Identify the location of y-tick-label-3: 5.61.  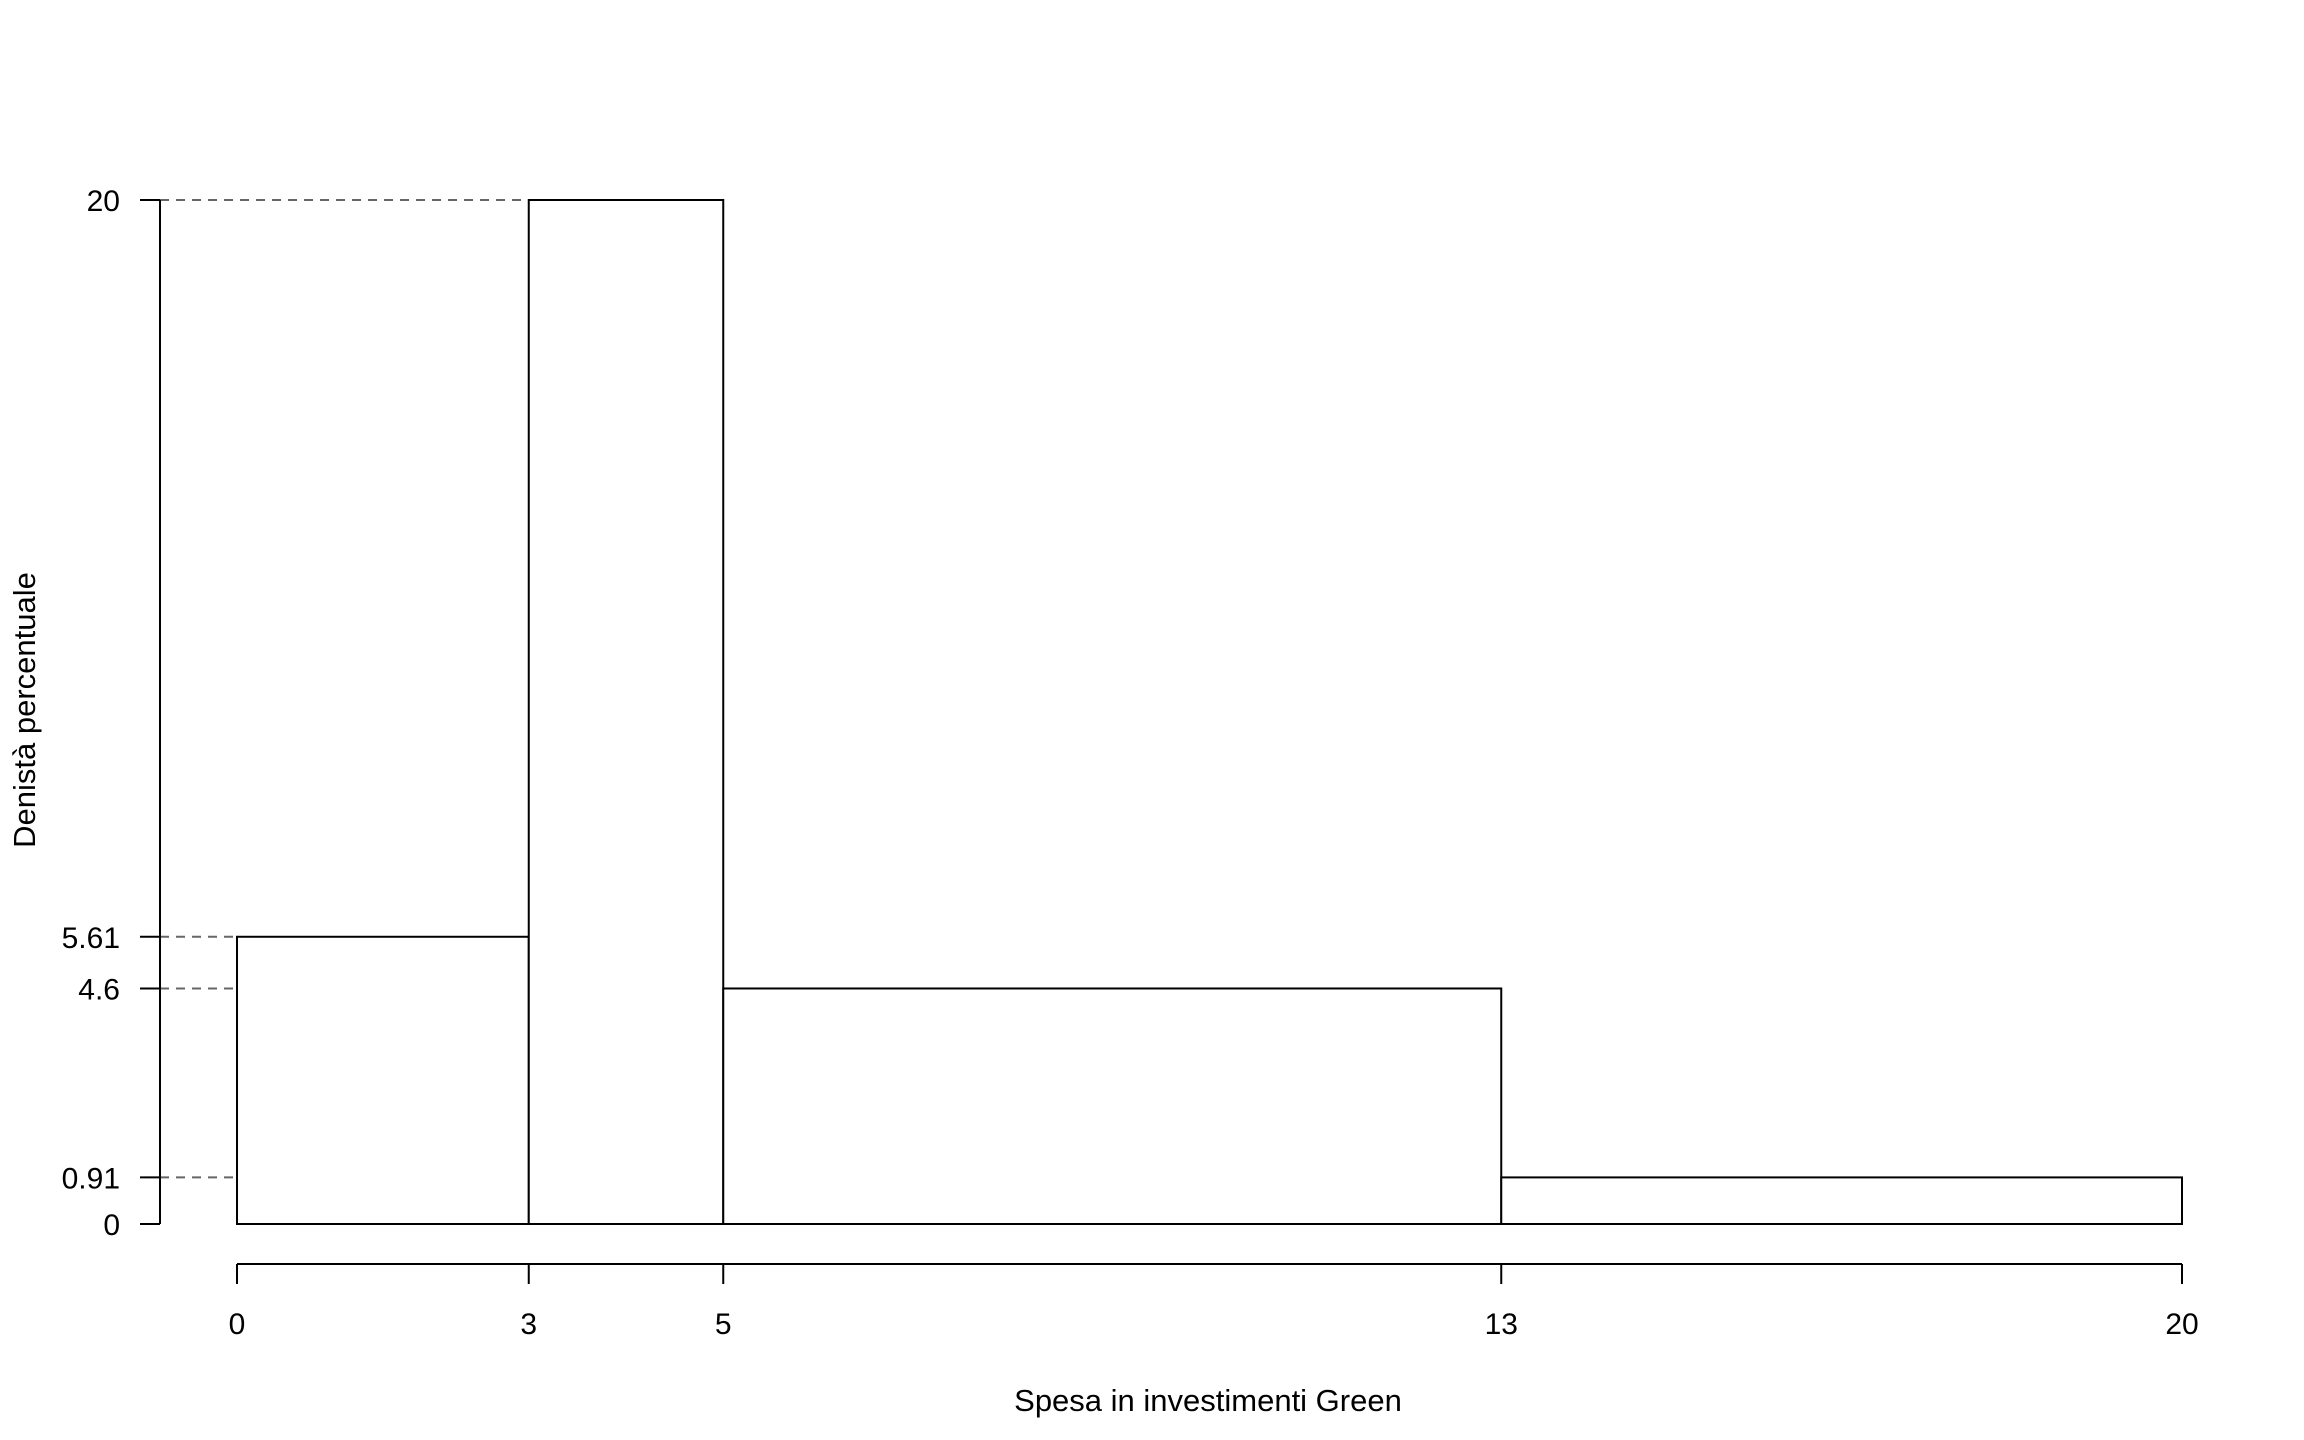
(91, 938).